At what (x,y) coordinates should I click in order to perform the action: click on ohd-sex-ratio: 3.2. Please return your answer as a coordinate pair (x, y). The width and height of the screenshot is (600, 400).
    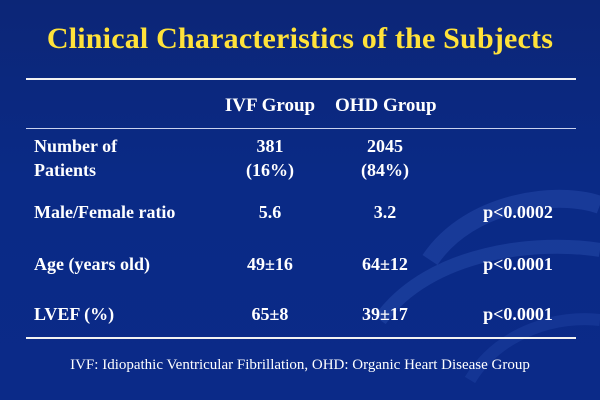
    Looking at the image, I should click on (385, 212).